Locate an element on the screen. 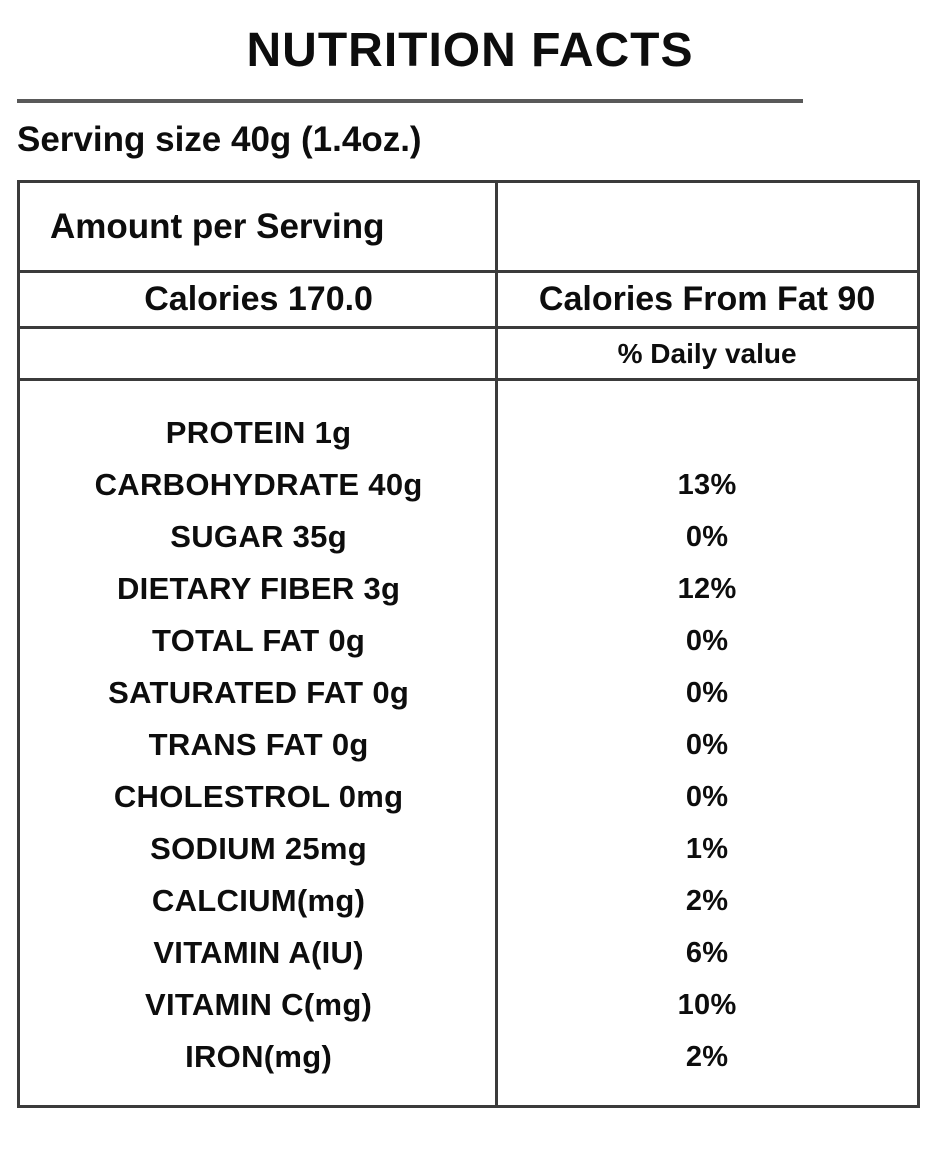 Image resolution: width=940 pixels, height=1161 pixels. nutrient-label: TRANS FAT 0g is located at coordinates (258, 744).